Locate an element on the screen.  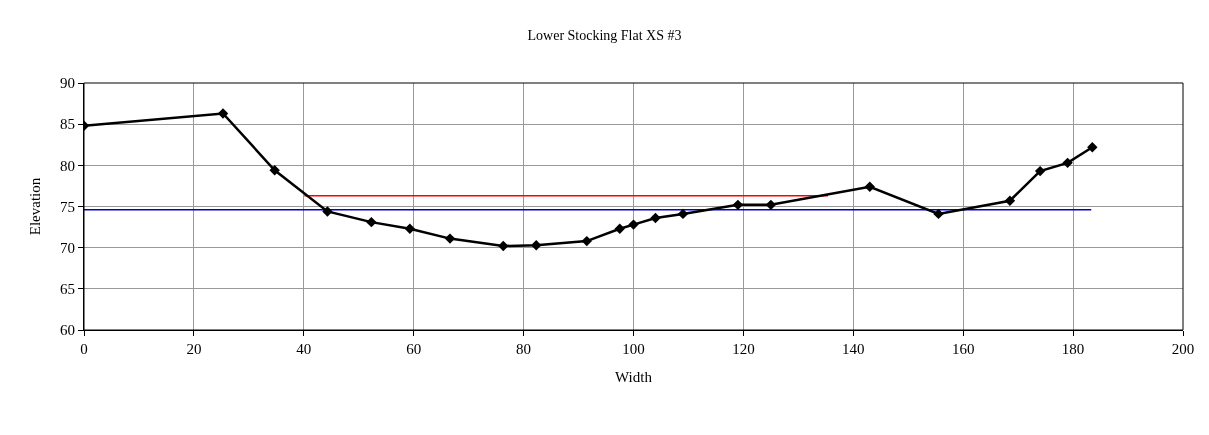
x-tick-label: 20 is located at coordinates (194, 349).